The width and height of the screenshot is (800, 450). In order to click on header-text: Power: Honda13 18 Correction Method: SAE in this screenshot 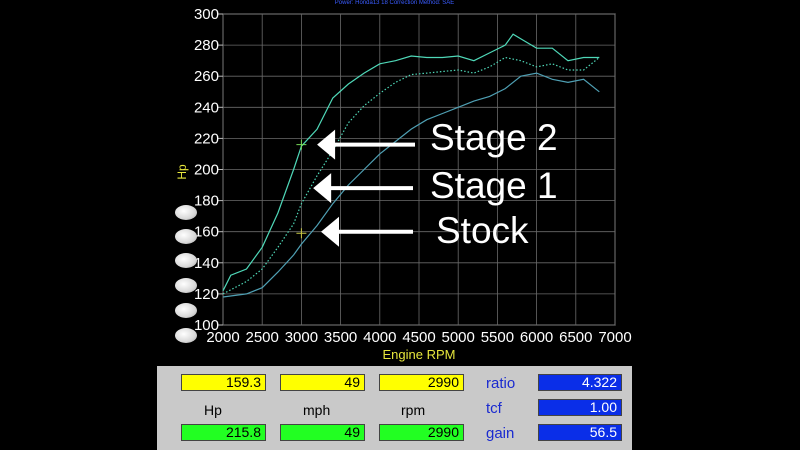, I will do `click(394, 3)`.